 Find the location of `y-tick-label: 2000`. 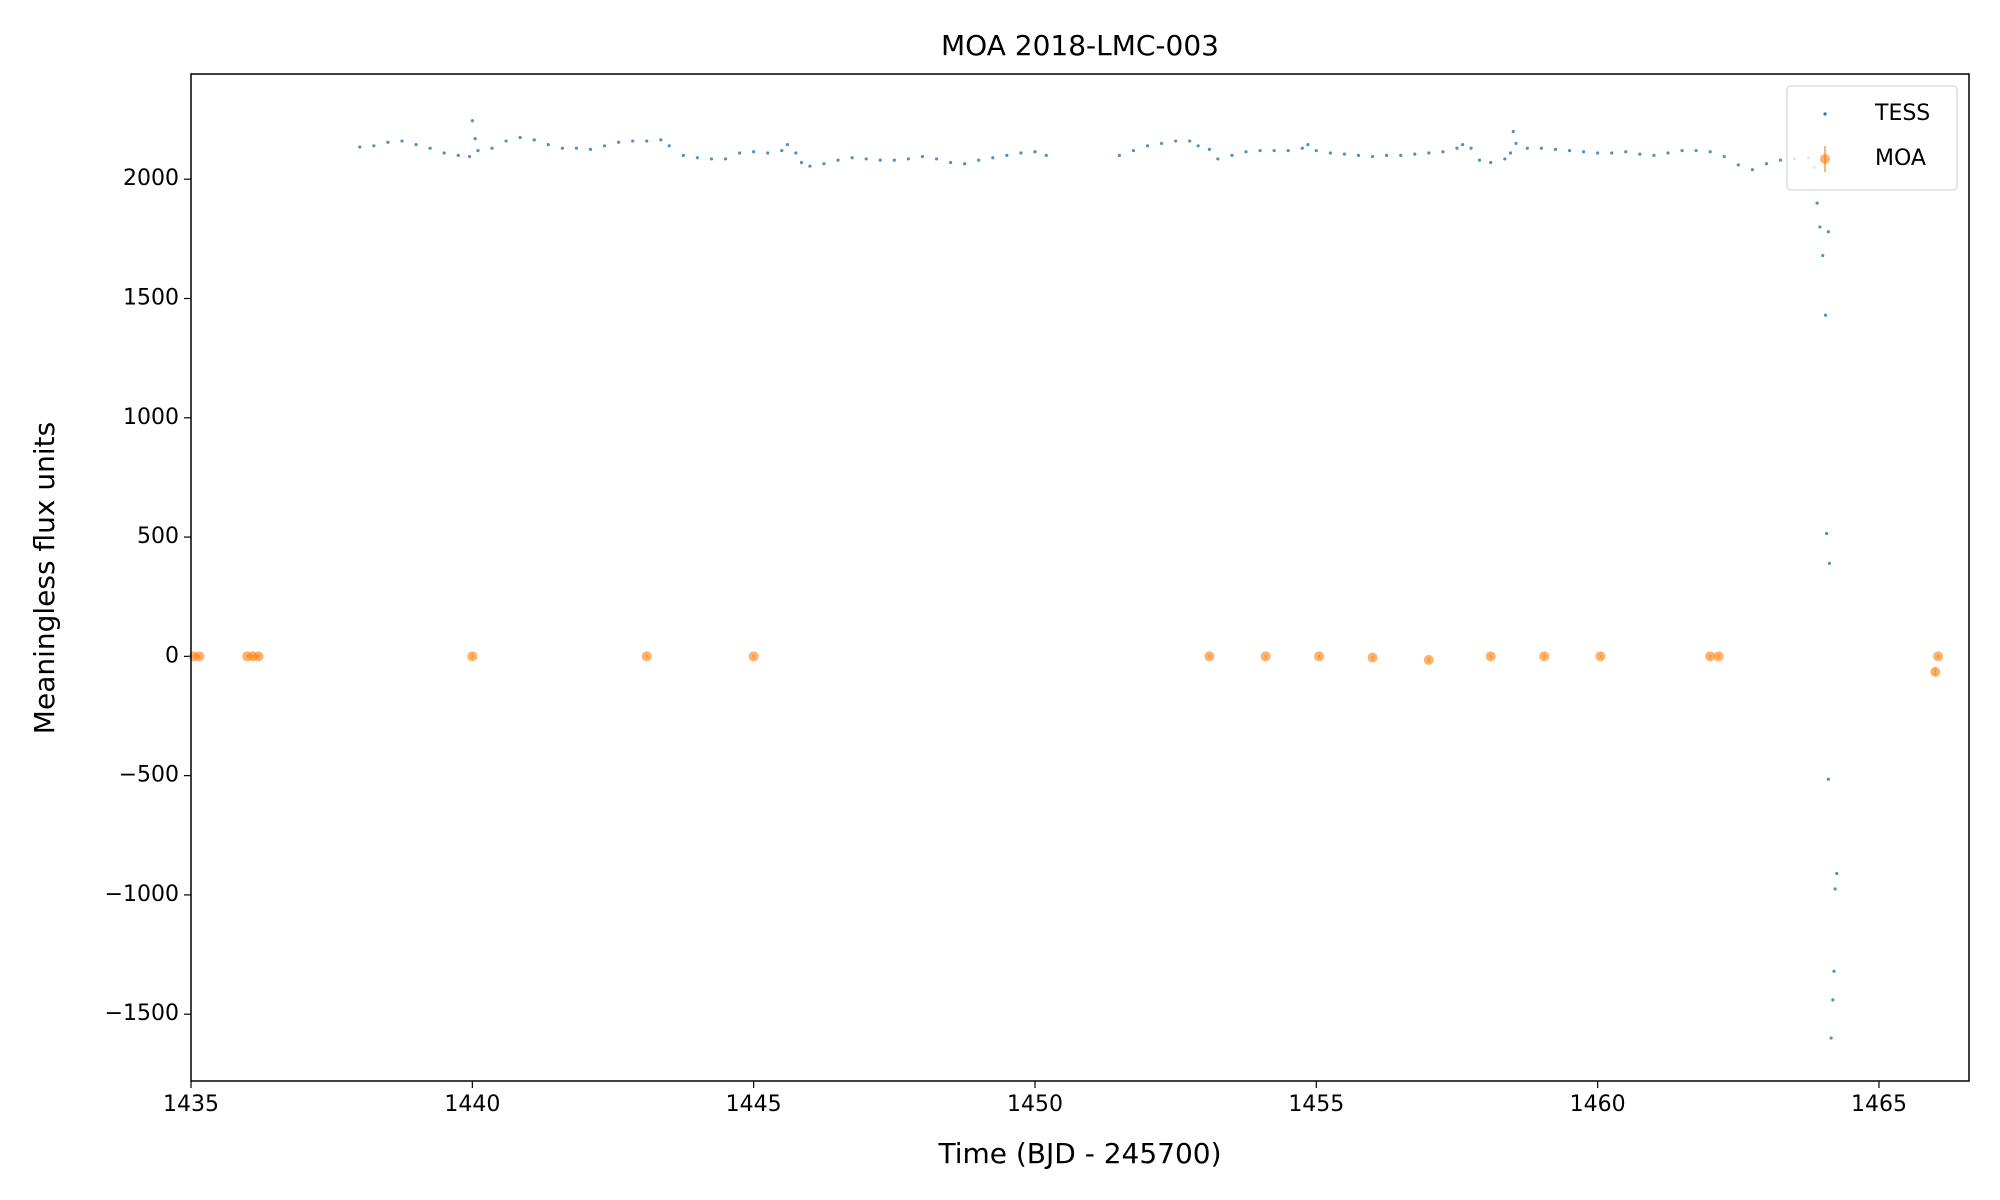

y-tick-label: 2000 is located at coordinates (151, 178).